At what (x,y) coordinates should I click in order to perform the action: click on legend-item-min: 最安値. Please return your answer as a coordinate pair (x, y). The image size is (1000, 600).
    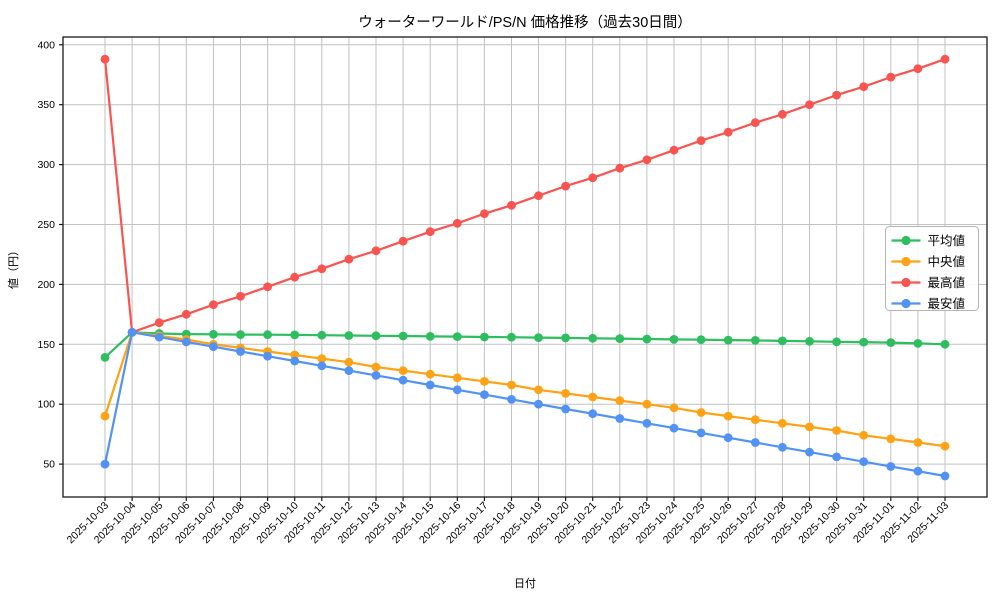
    Looking at the image, I should click on (928, 303).